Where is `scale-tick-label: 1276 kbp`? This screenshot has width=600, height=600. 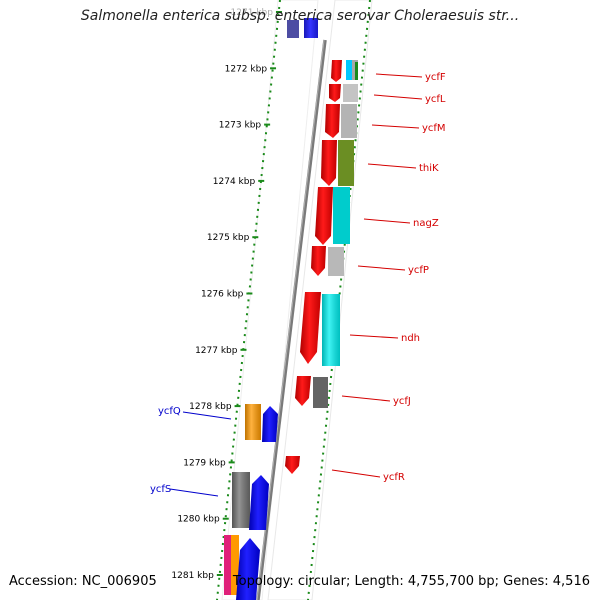
scale-tick-label: 1276 kbp is located at coordinates (222, 295).